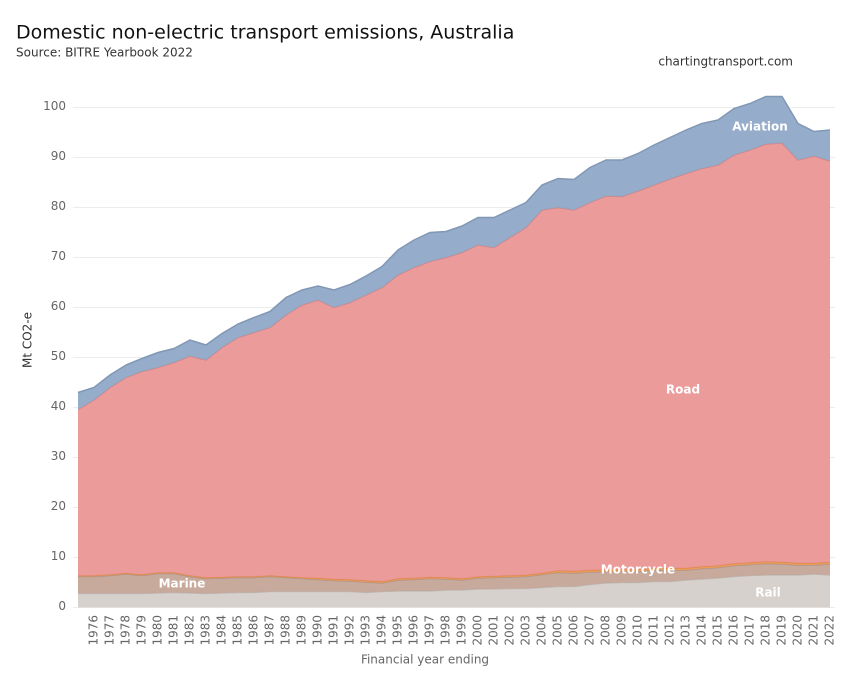  I want to click on y-axis-title: Mt CO2-e, so click(28, 340).